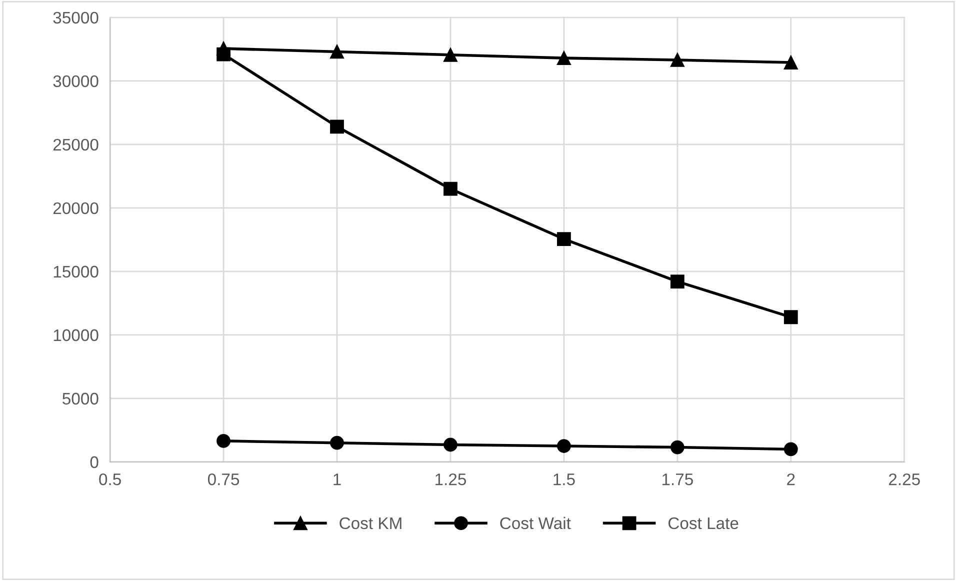  I want to click on y-tick-label: 15000, so click(76, 272).